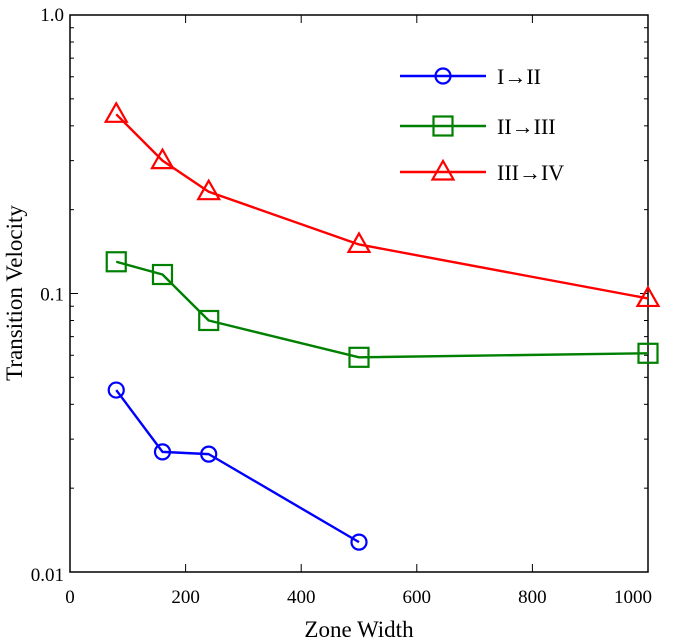  I want to click on x-tick-label: 600, so click(417, 597).